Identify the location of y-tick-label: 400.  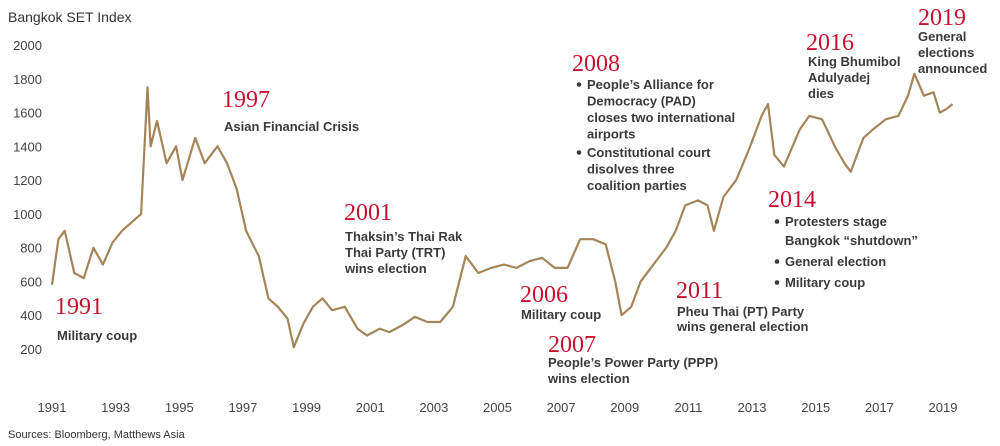
(31, 315).